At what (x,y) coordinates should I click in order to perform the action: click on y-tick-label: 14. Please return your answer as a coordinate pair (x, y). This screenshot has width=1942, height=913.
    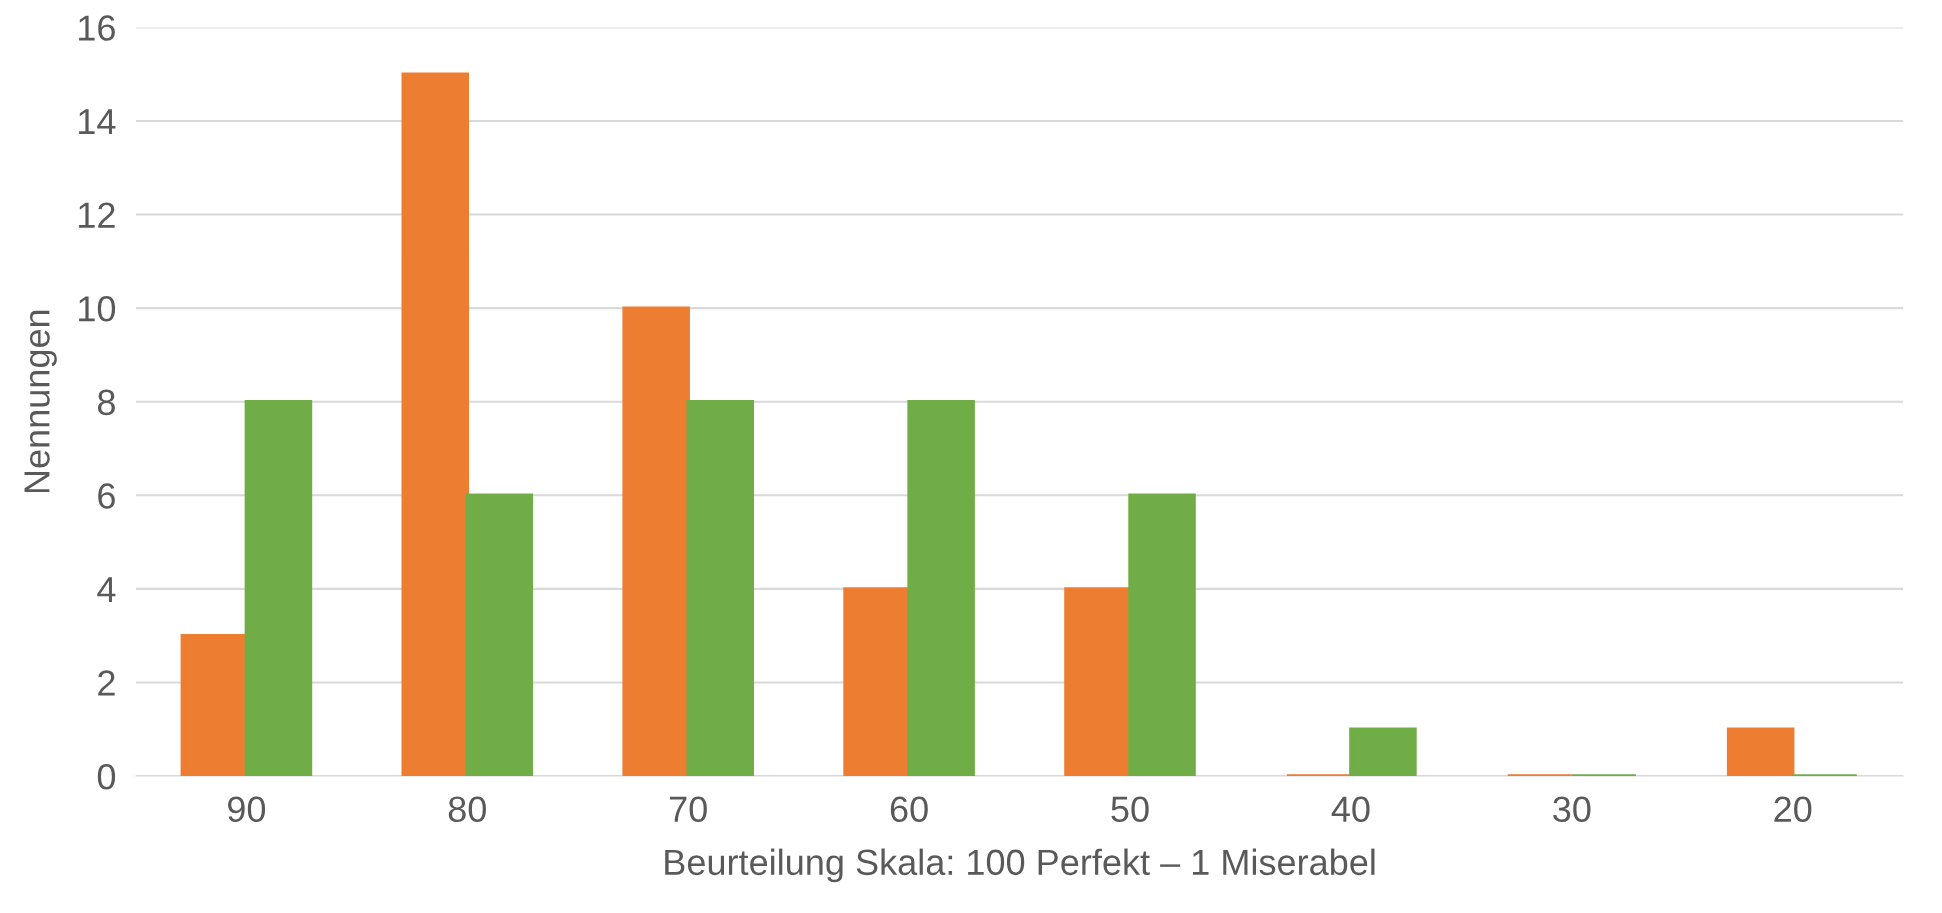
    Looking at the image, I should click on (97, 122).